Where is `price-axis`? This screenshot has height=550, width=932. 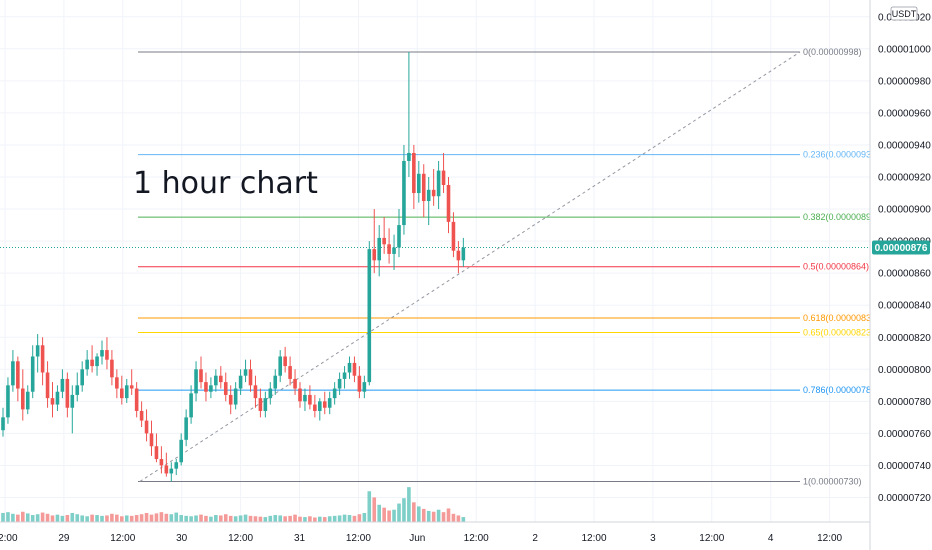 price-axis is located at coordinates (901, 261).